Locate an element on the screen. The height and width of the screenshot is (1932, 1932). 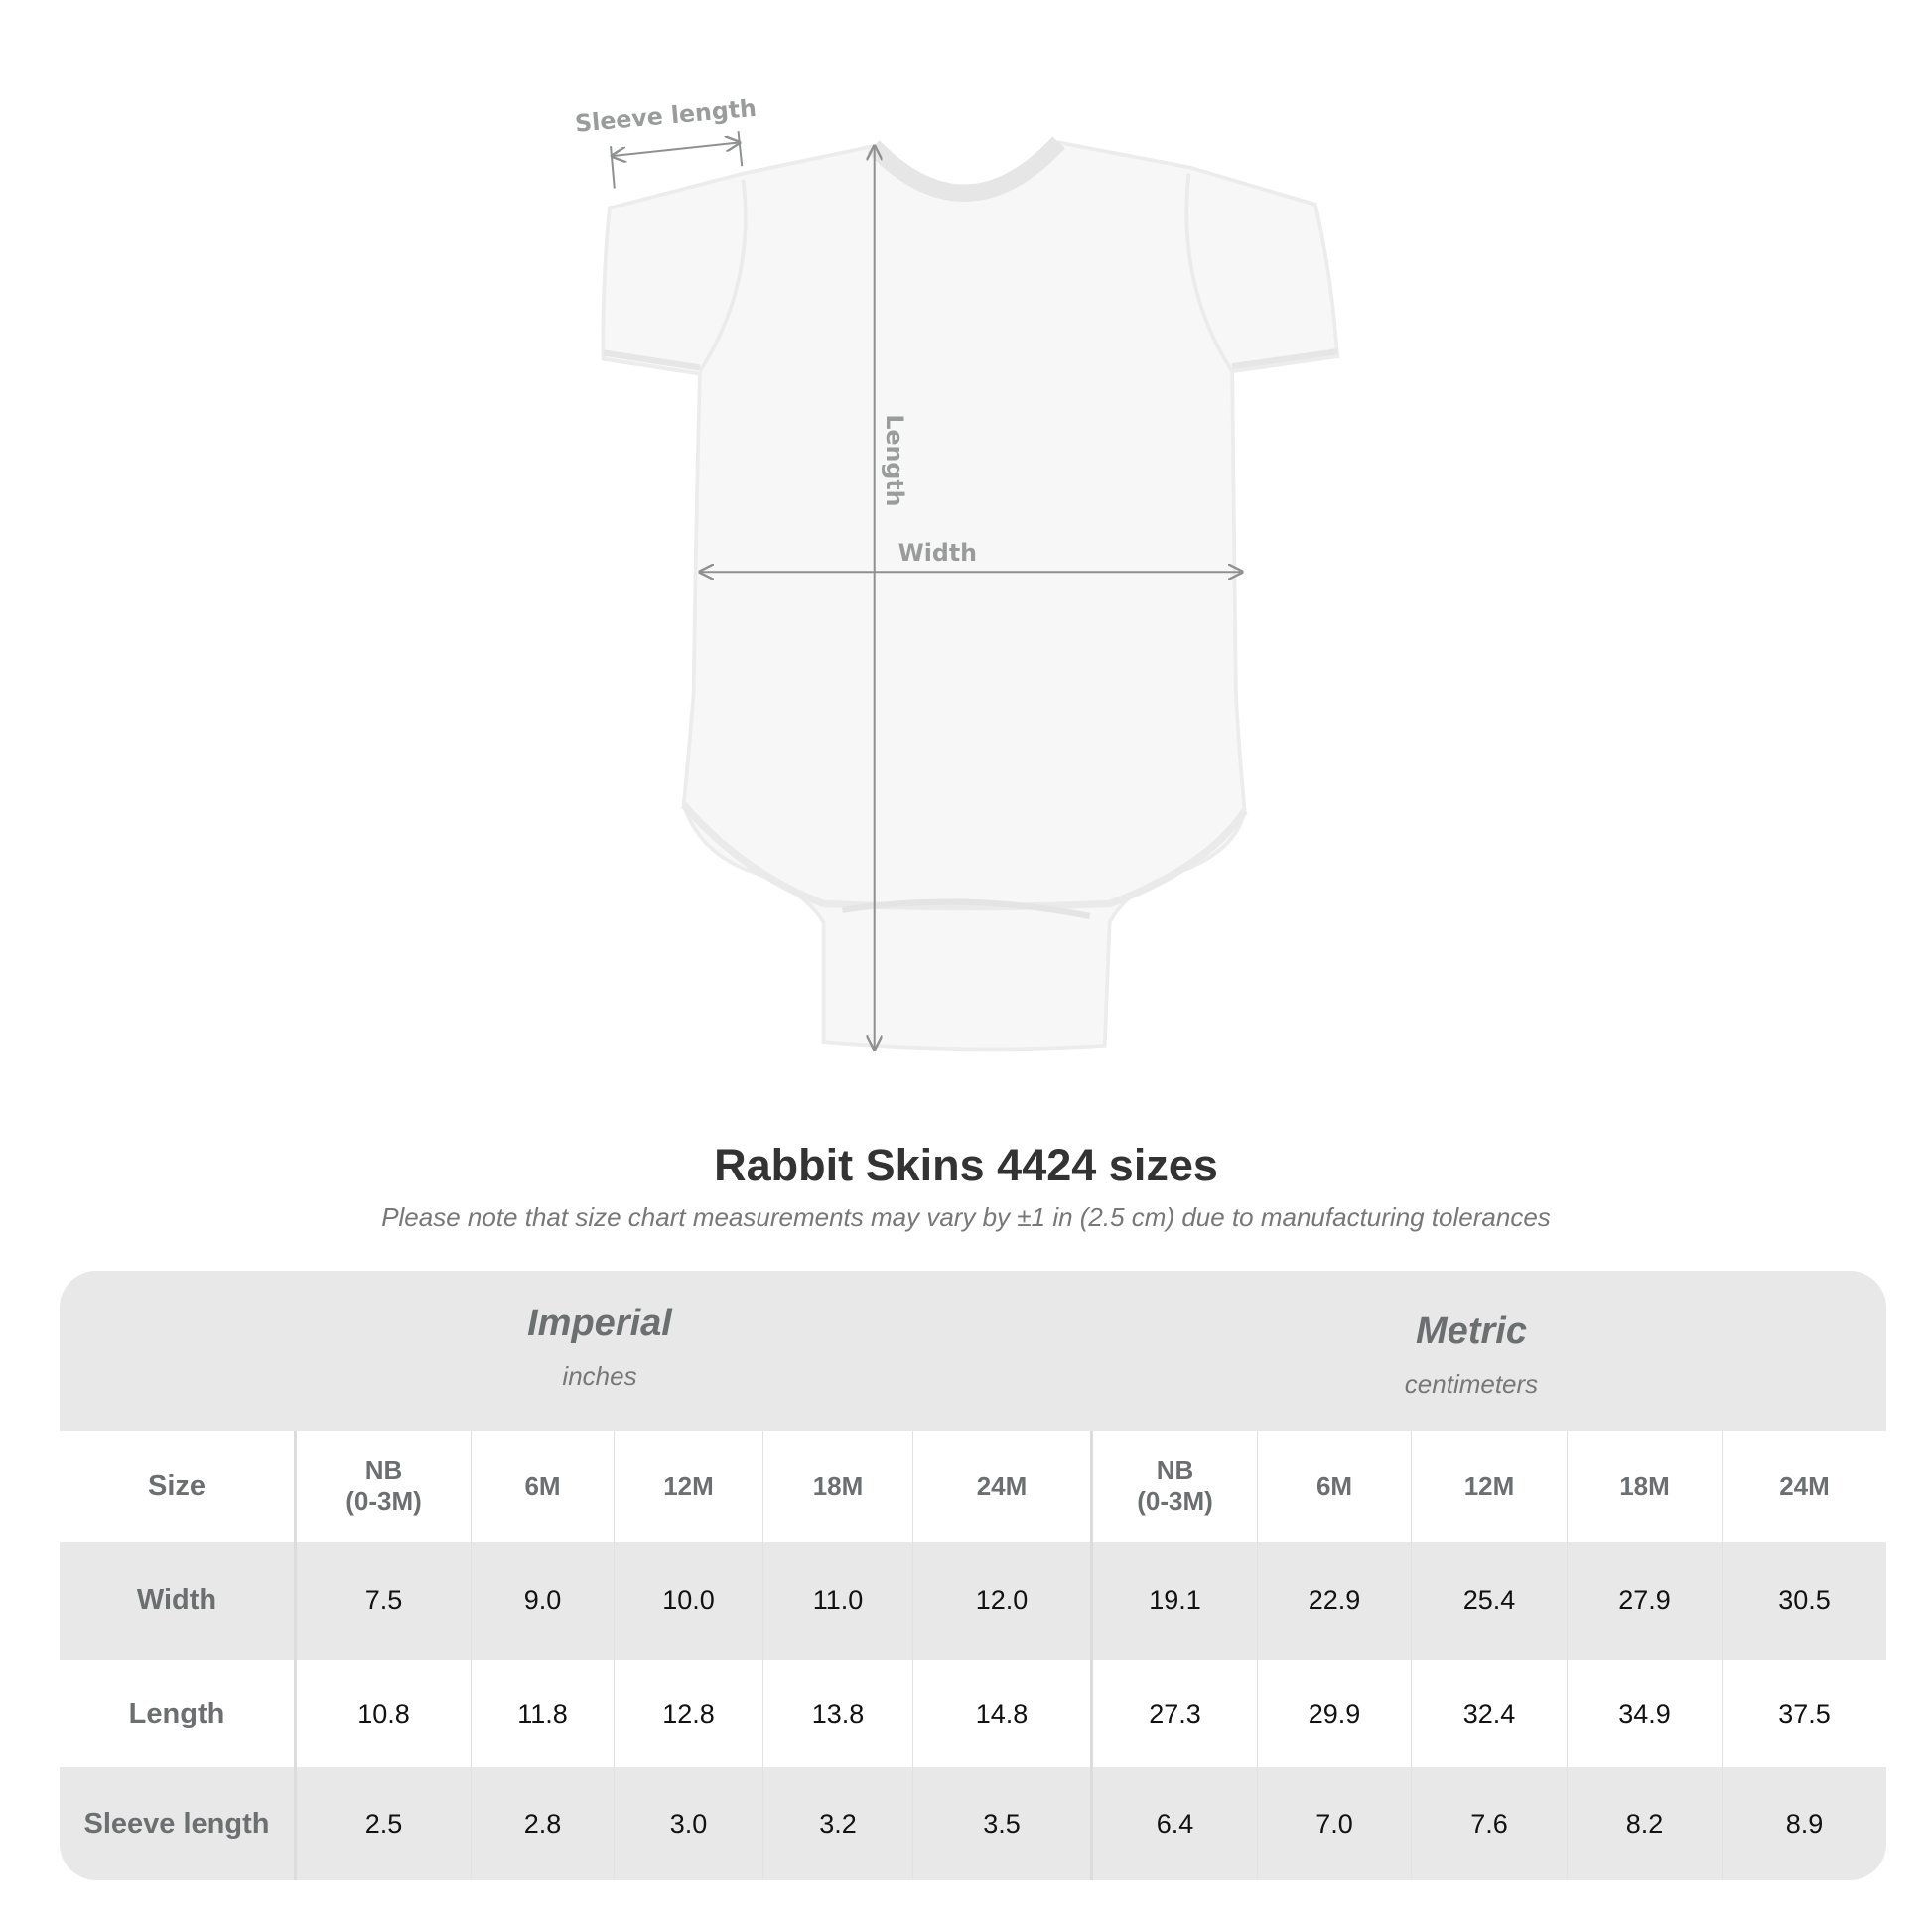
metric-value: 27.9 is located at coordinates (1645, 1601).